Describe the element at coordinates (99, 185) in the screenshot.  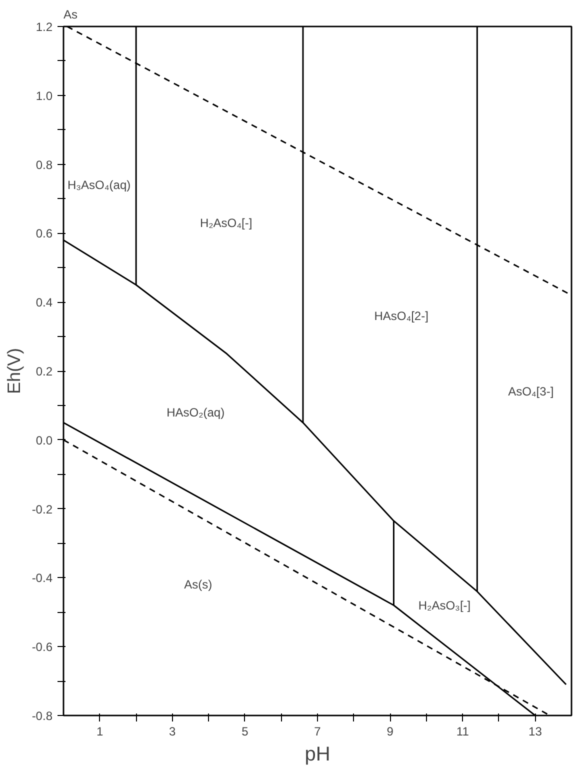
I see `annotation: H₃AsO₄(aq)` at that location.